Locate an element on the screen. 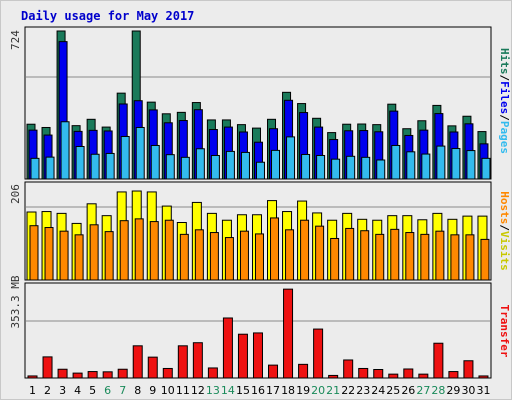 The image size is (512, 401). x-tick-label: 20 is located at coordinates (318, 390).